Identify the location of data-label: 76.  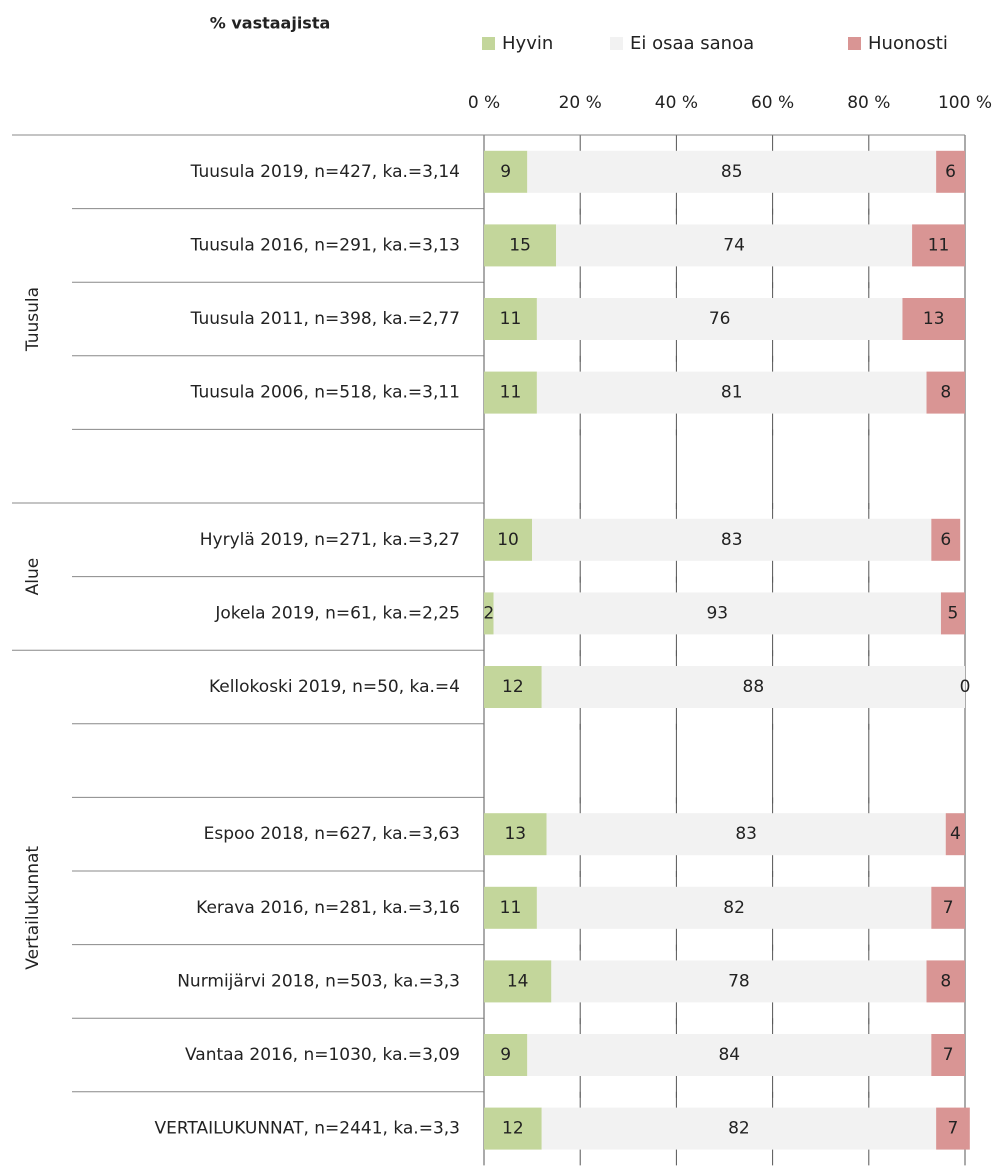
(720, 319).